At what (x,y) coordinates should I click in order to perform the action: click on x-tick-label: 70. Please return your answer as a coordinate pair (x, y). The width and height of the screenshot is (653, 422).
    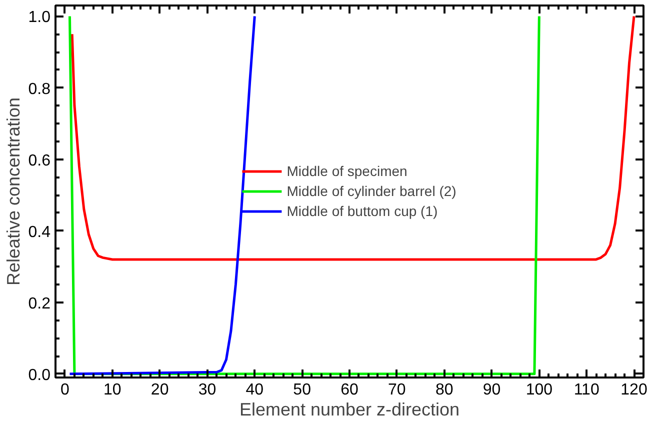
    Looking at the image, I should click on (397, 390).